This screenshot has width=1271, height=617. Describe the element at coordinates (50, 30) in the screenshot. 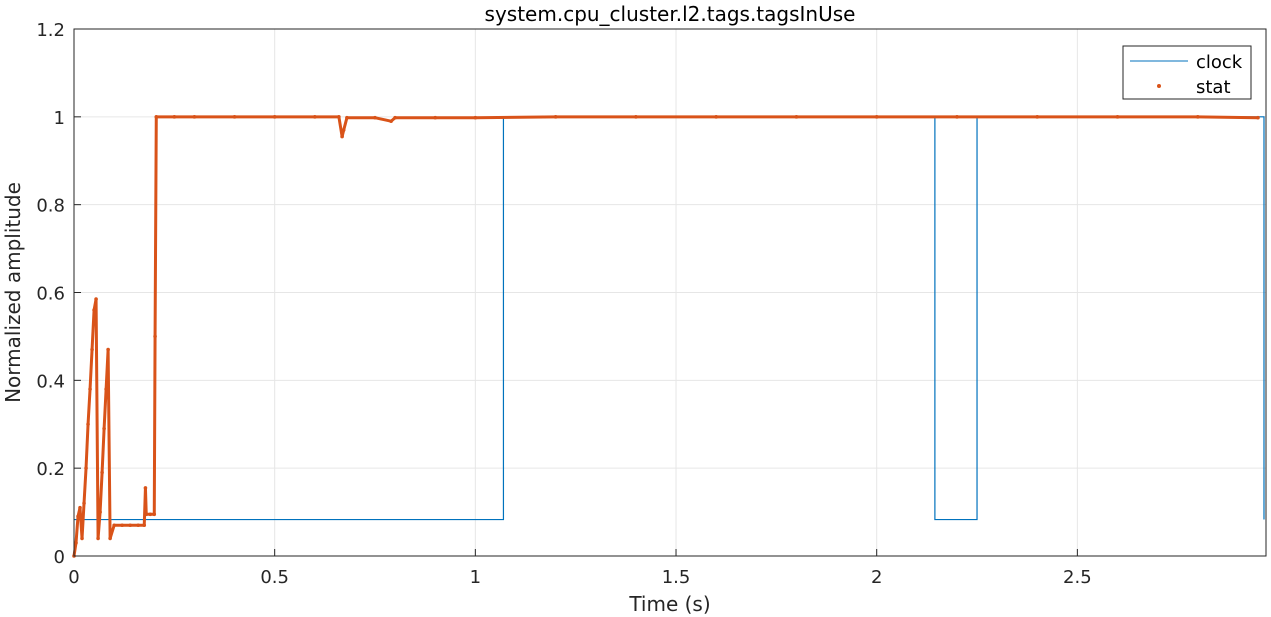

I see `y-tick-label: 1.2` at that location.